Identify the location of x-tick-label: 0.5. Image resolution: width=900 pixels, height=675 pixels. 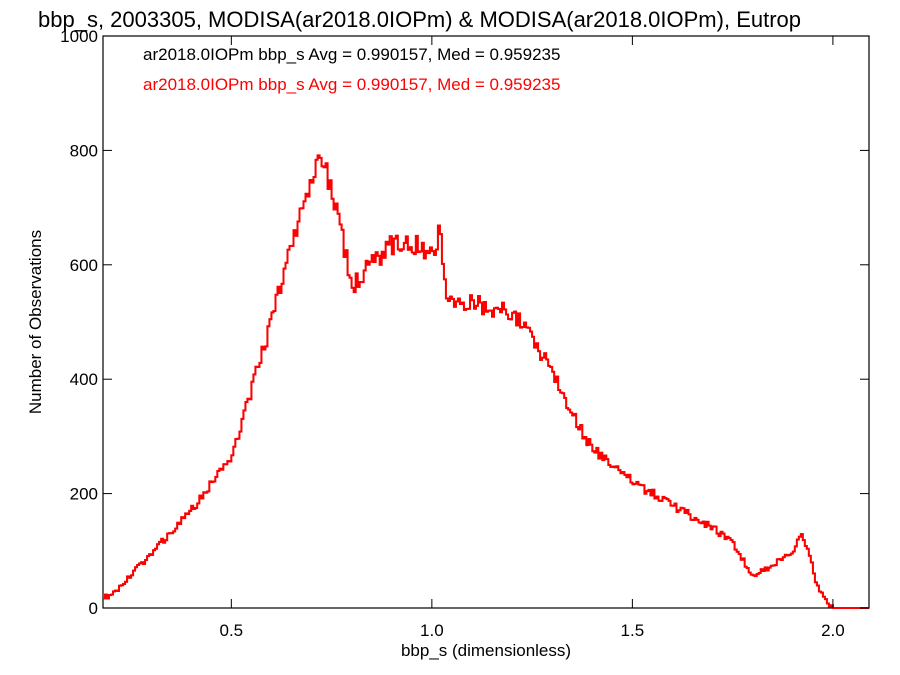
(232, 630).